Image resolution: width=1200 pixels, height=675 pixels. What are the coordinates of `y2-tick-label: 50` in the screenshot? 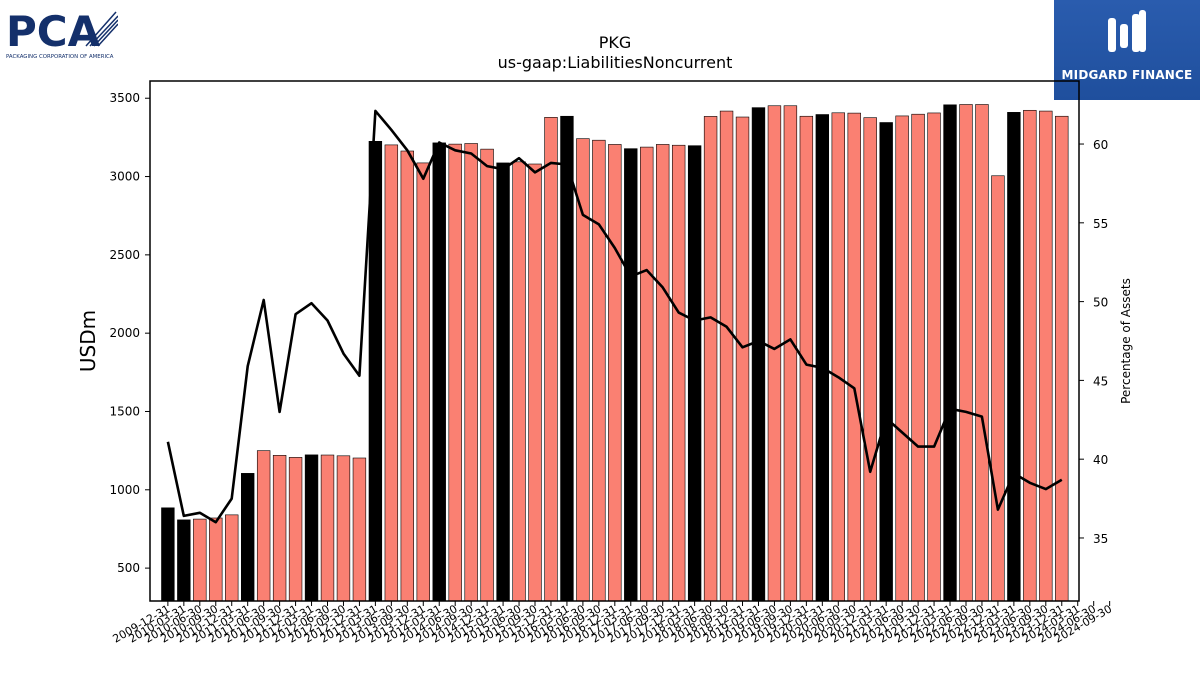 It's located at (1100, 303).